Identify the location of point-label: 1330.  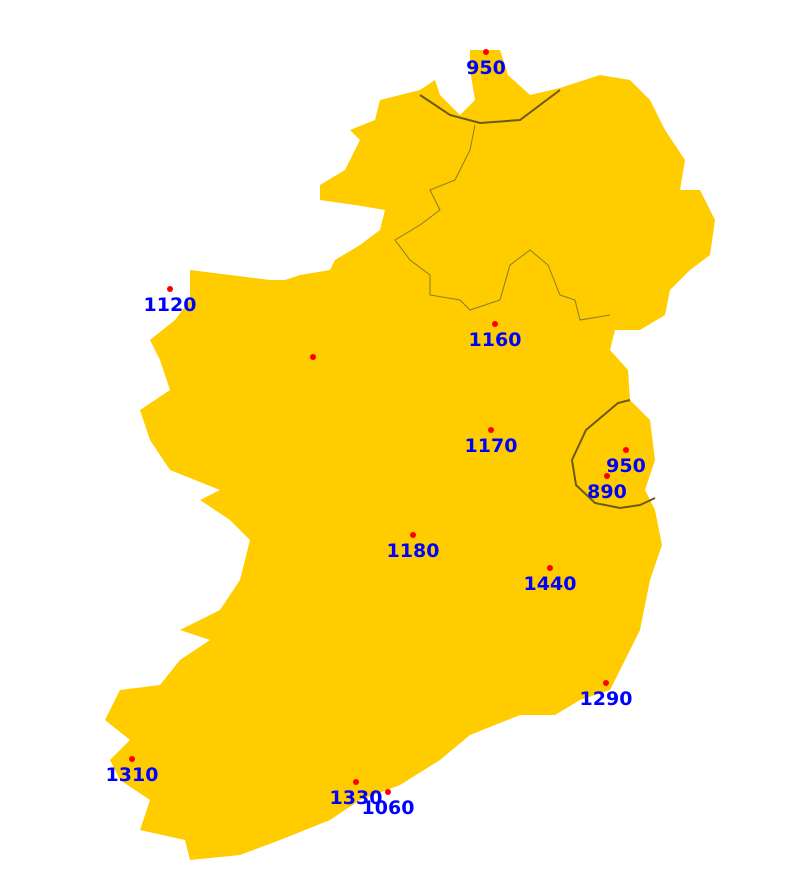
(356, 798).